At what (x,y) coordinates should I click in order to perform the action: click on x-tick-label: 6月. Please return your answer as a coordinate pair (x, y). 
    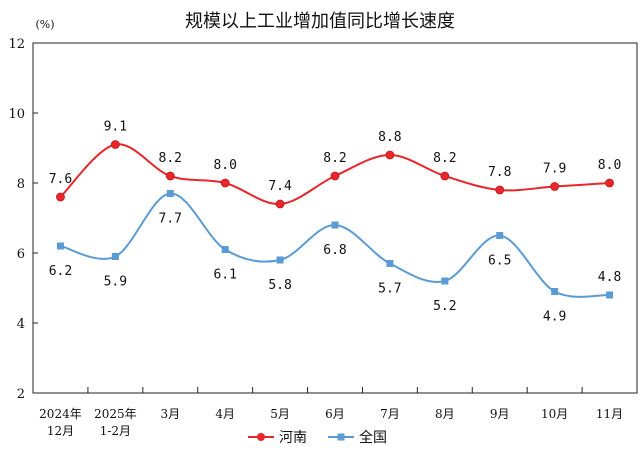
    Looking at the image, I should click on (335, 414).